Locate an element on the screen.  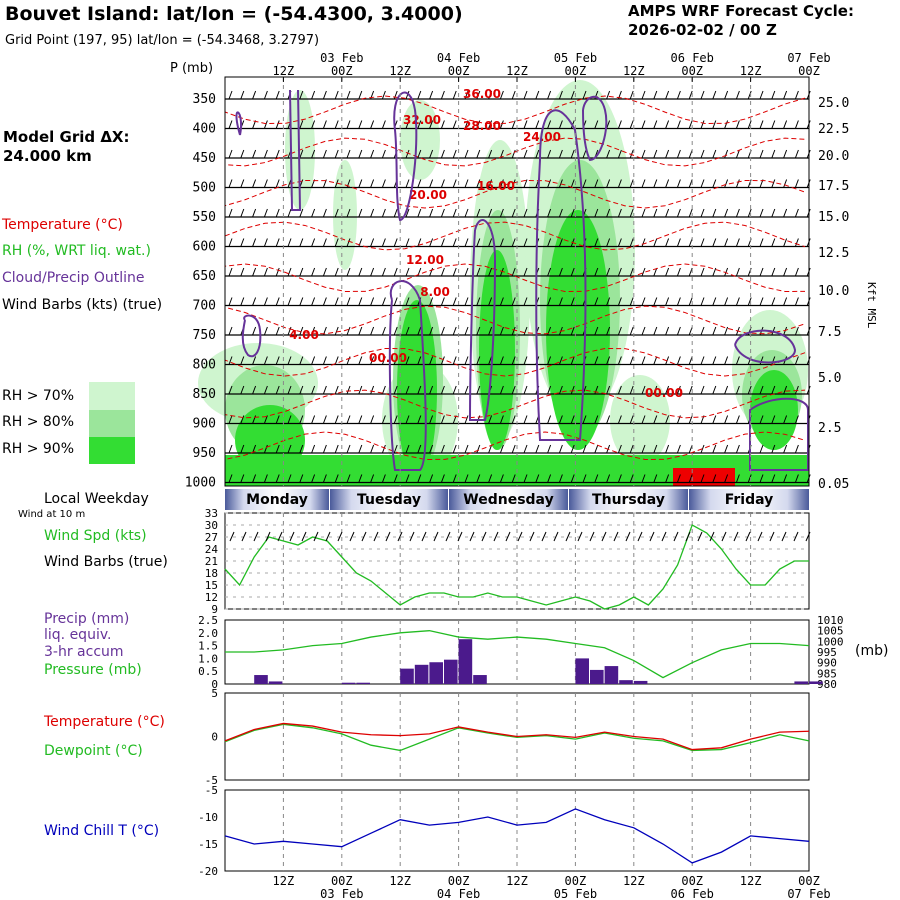
bottom-hour-label-4: 12Z is located at coordinates (517, 881).